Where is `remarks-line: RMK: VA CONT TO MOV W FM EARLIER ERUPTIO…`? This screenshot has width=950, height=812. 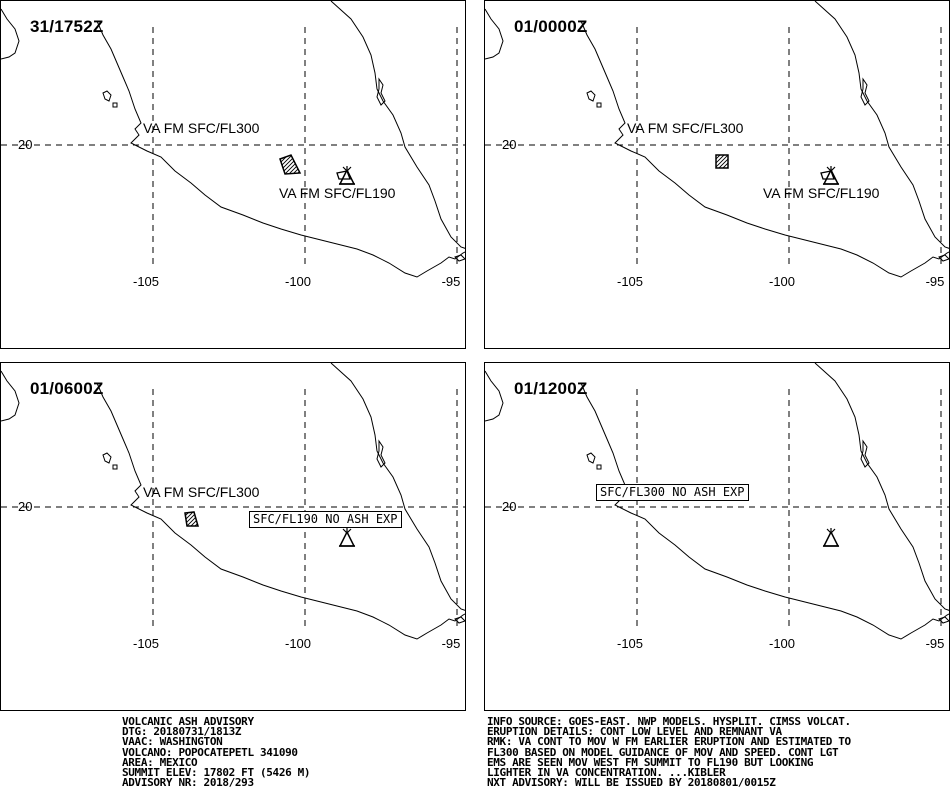 remarks-line: RMK: VA CONT TO MOV W FM EARLIER ERUPTIO… is located at coordinates (669, 742).